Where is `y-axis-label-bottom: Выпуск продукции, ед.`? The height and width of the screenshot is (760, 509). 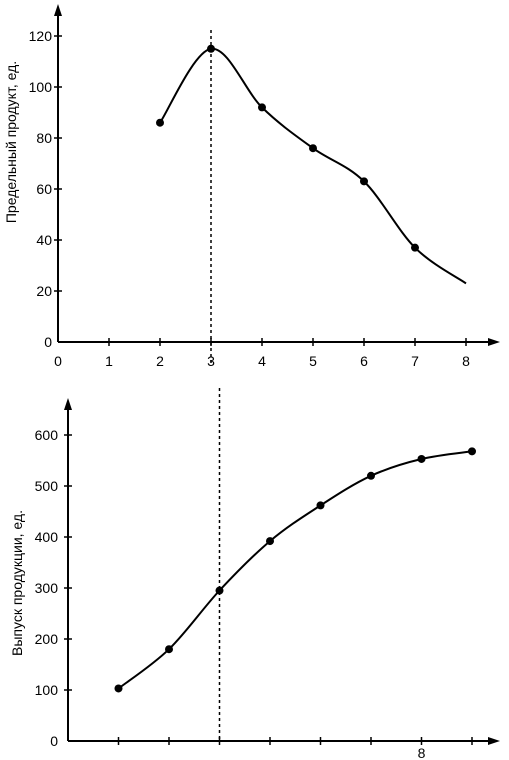
y-axis-label-bottom: Выпуск продукции, ед. is located at coordinates (17, 583).